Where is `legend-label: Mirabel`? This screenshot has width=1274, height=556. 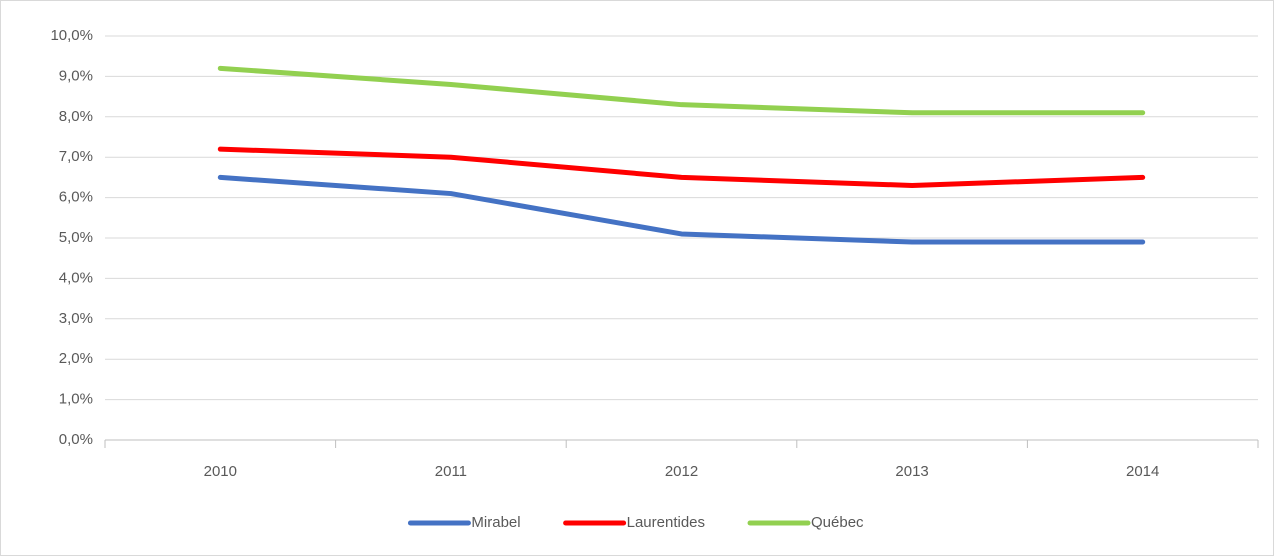 legend-label: Mirabel is located at coordinates (495, 522).